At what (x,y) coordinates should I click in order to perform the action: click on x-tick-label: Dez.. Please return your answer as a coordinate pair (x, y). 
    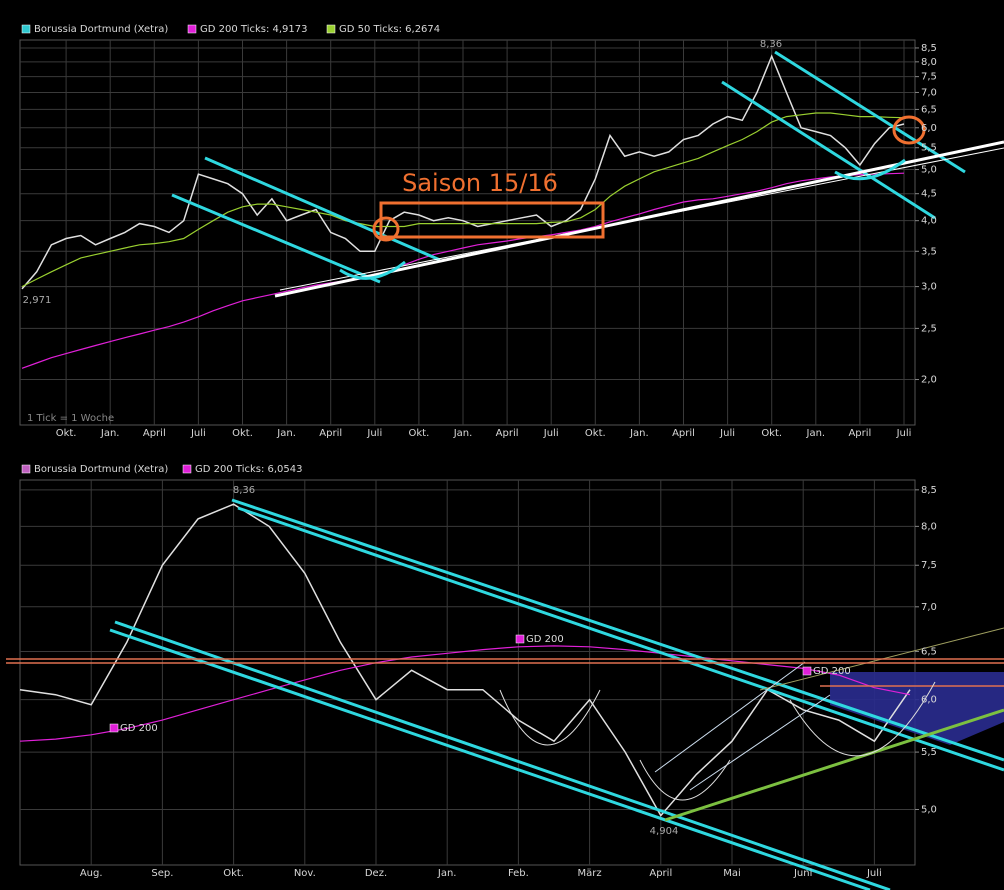
    Looking at the image, I should click on (376, 873).